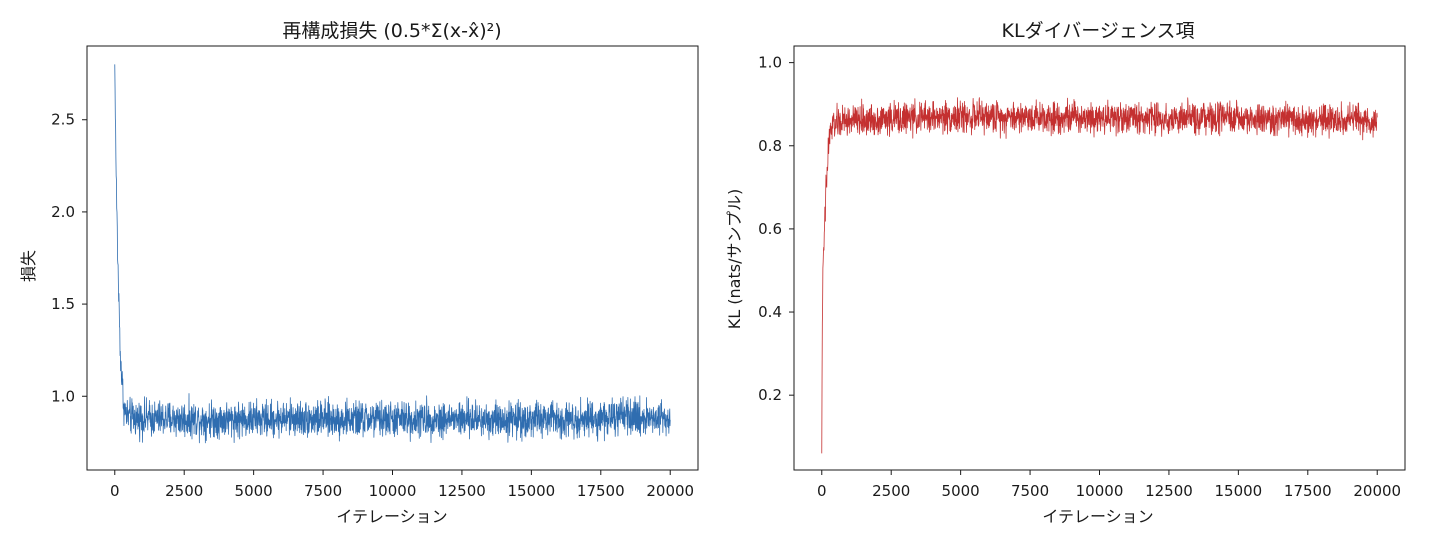  I want to click on y-tick-label: 0.8, so click(770, 146).